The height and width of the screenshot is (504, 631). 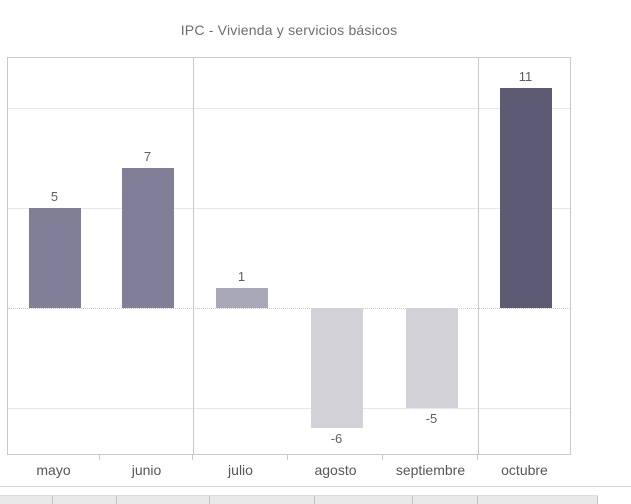 I want to click on x-axis-label-octubre: octubre, so click(x=524, y=470).